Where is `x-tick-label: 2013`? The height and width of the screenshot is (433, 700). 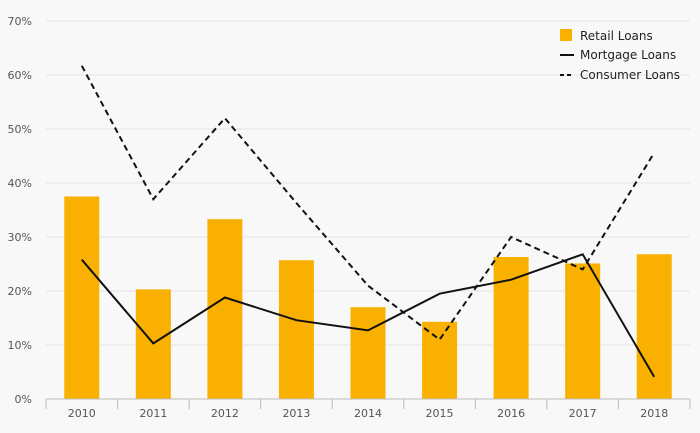
x-tick-label: 2013 is located at coordinates (296, 413).